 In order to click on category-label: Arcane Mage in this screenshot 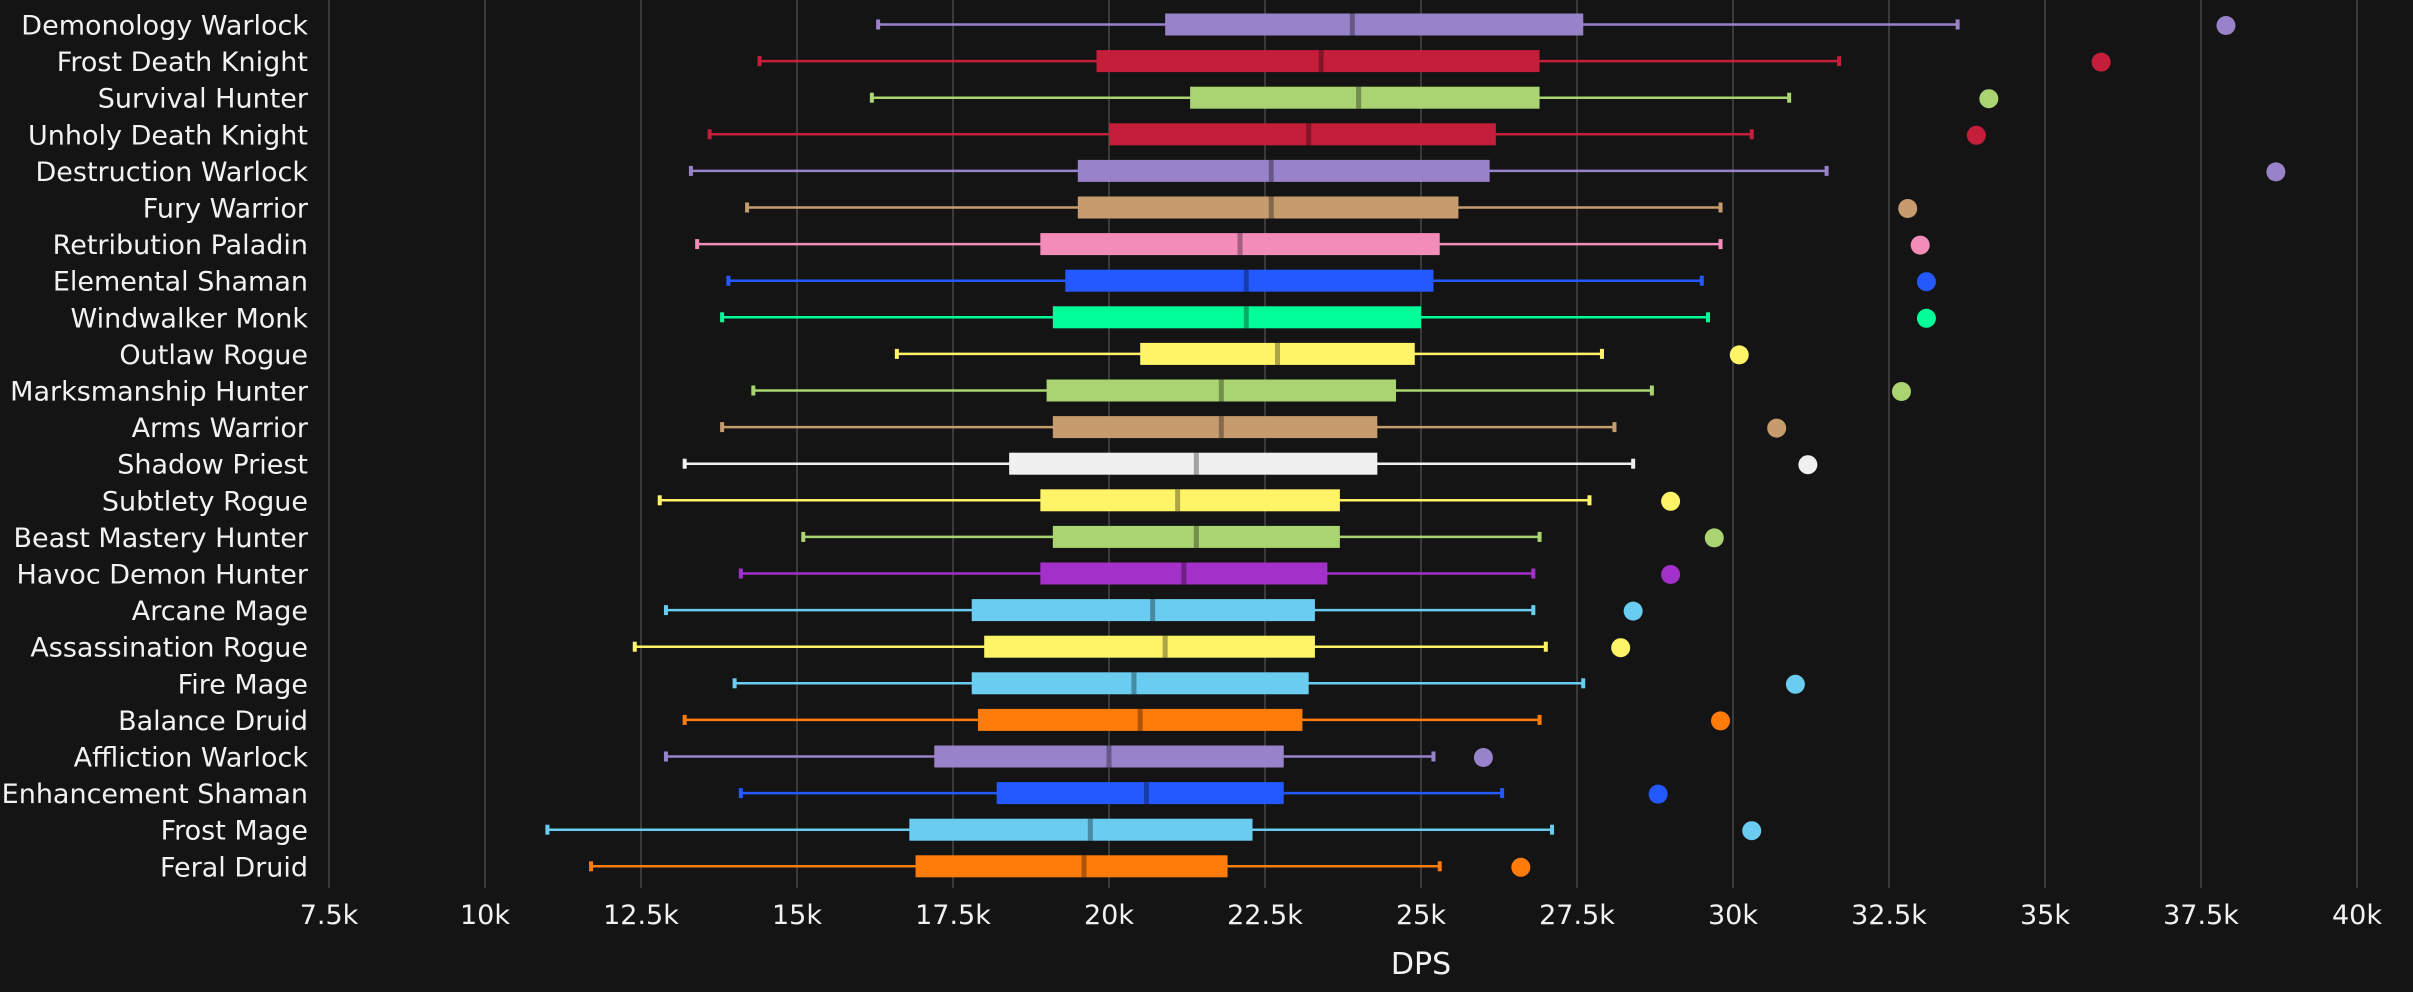, I will do `click(220, 611)`.